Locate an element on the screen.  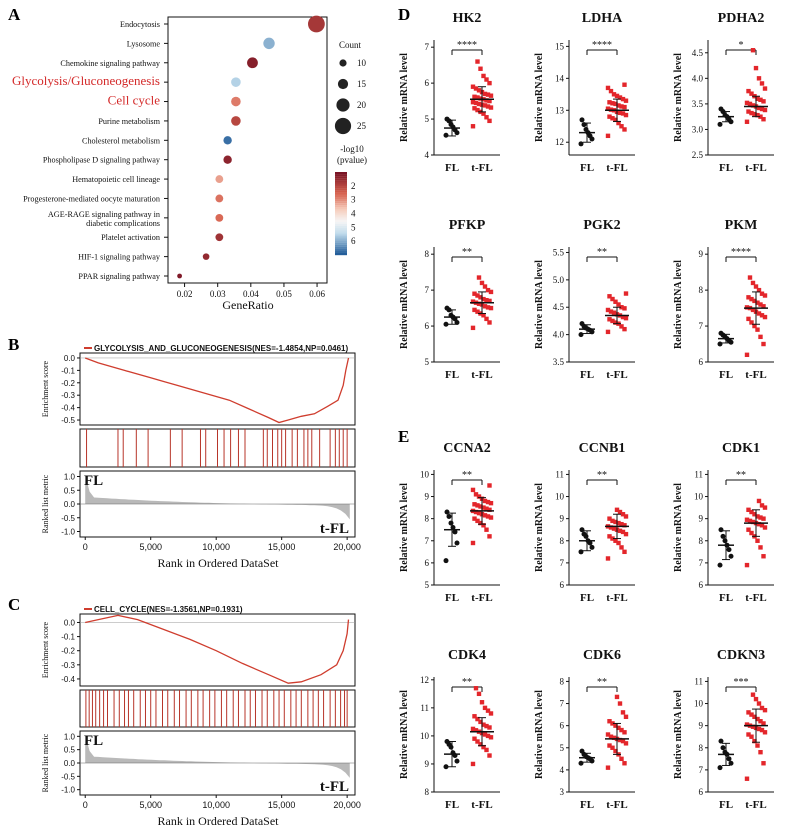
legend-color-tick: 4 is located at coordinates (353, 214).